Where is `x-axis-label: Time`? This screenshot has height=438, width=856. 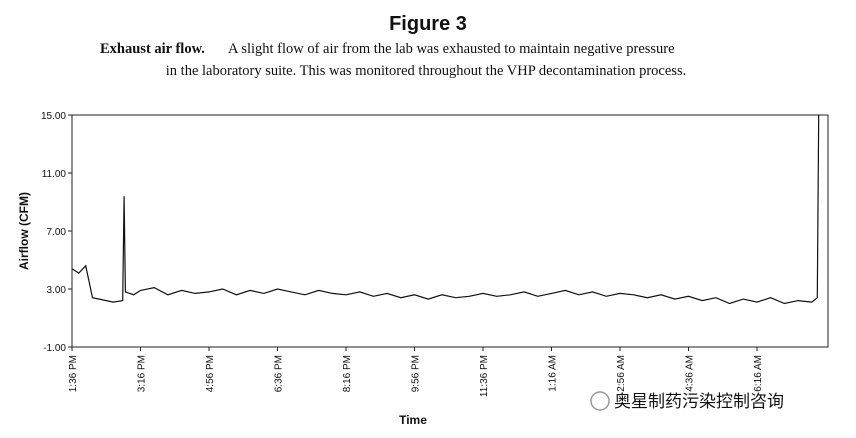
x-axis-label: Time is located at coordinates (413, 420).